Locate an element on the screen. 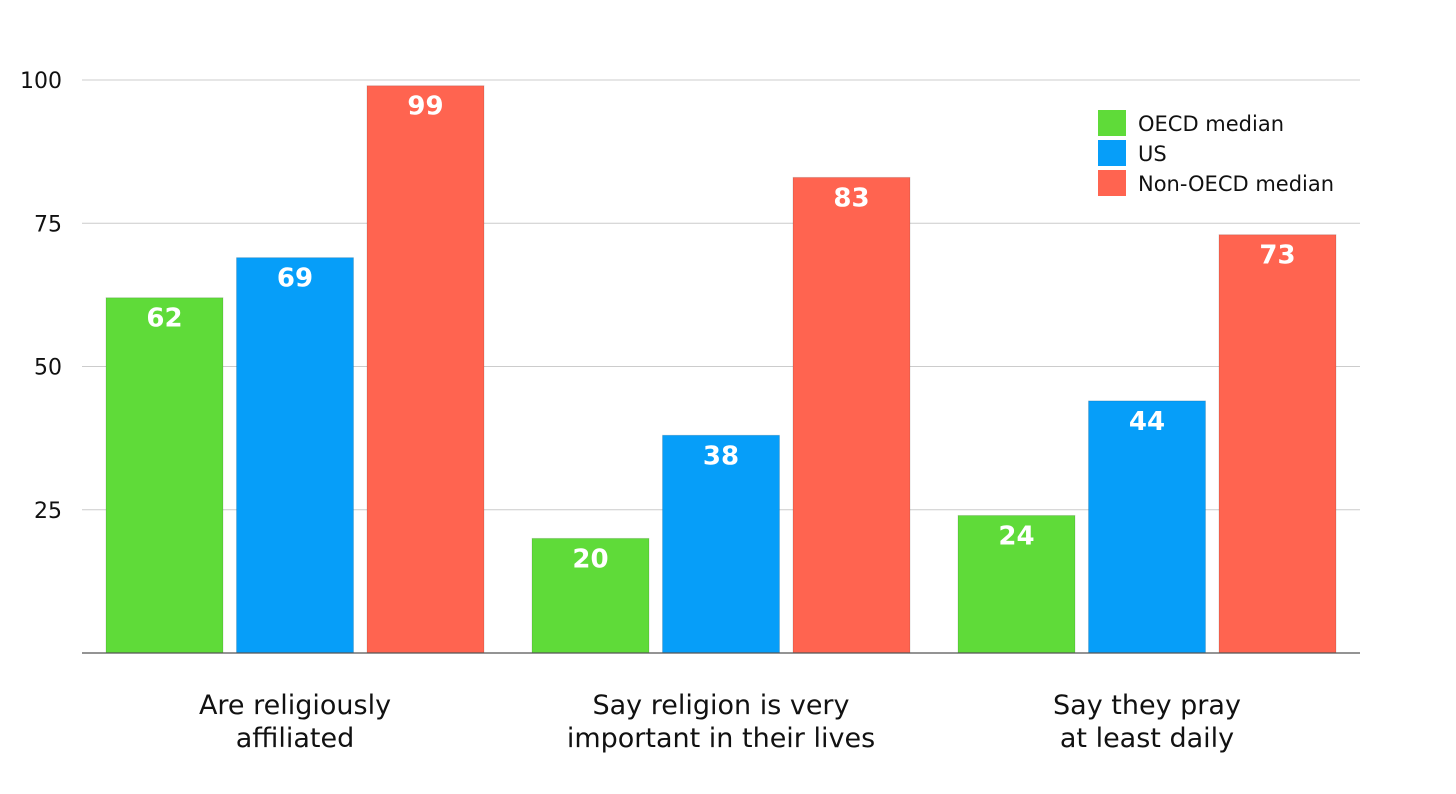 This screenshot has height=794, width=1456. y-tick-label-25: 25 is located at coordinates (48, 511).